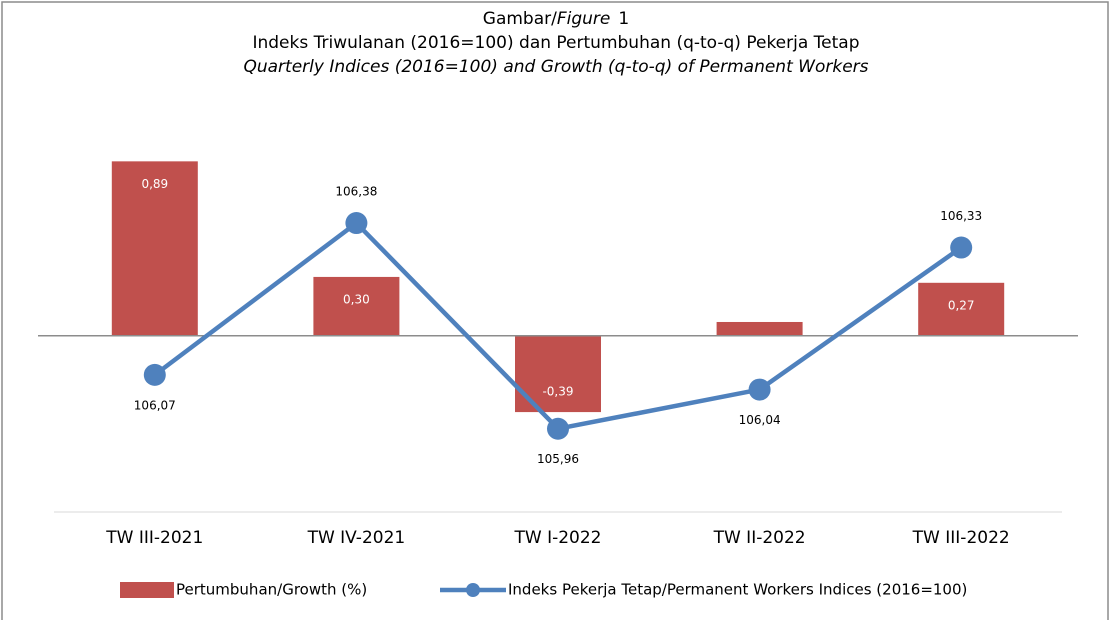  What do you see at coordinates (271, 590) in the screenshot?
I see `legend-label: Pertumbuhan/Growth (%)` at bounding box center [271, 590].